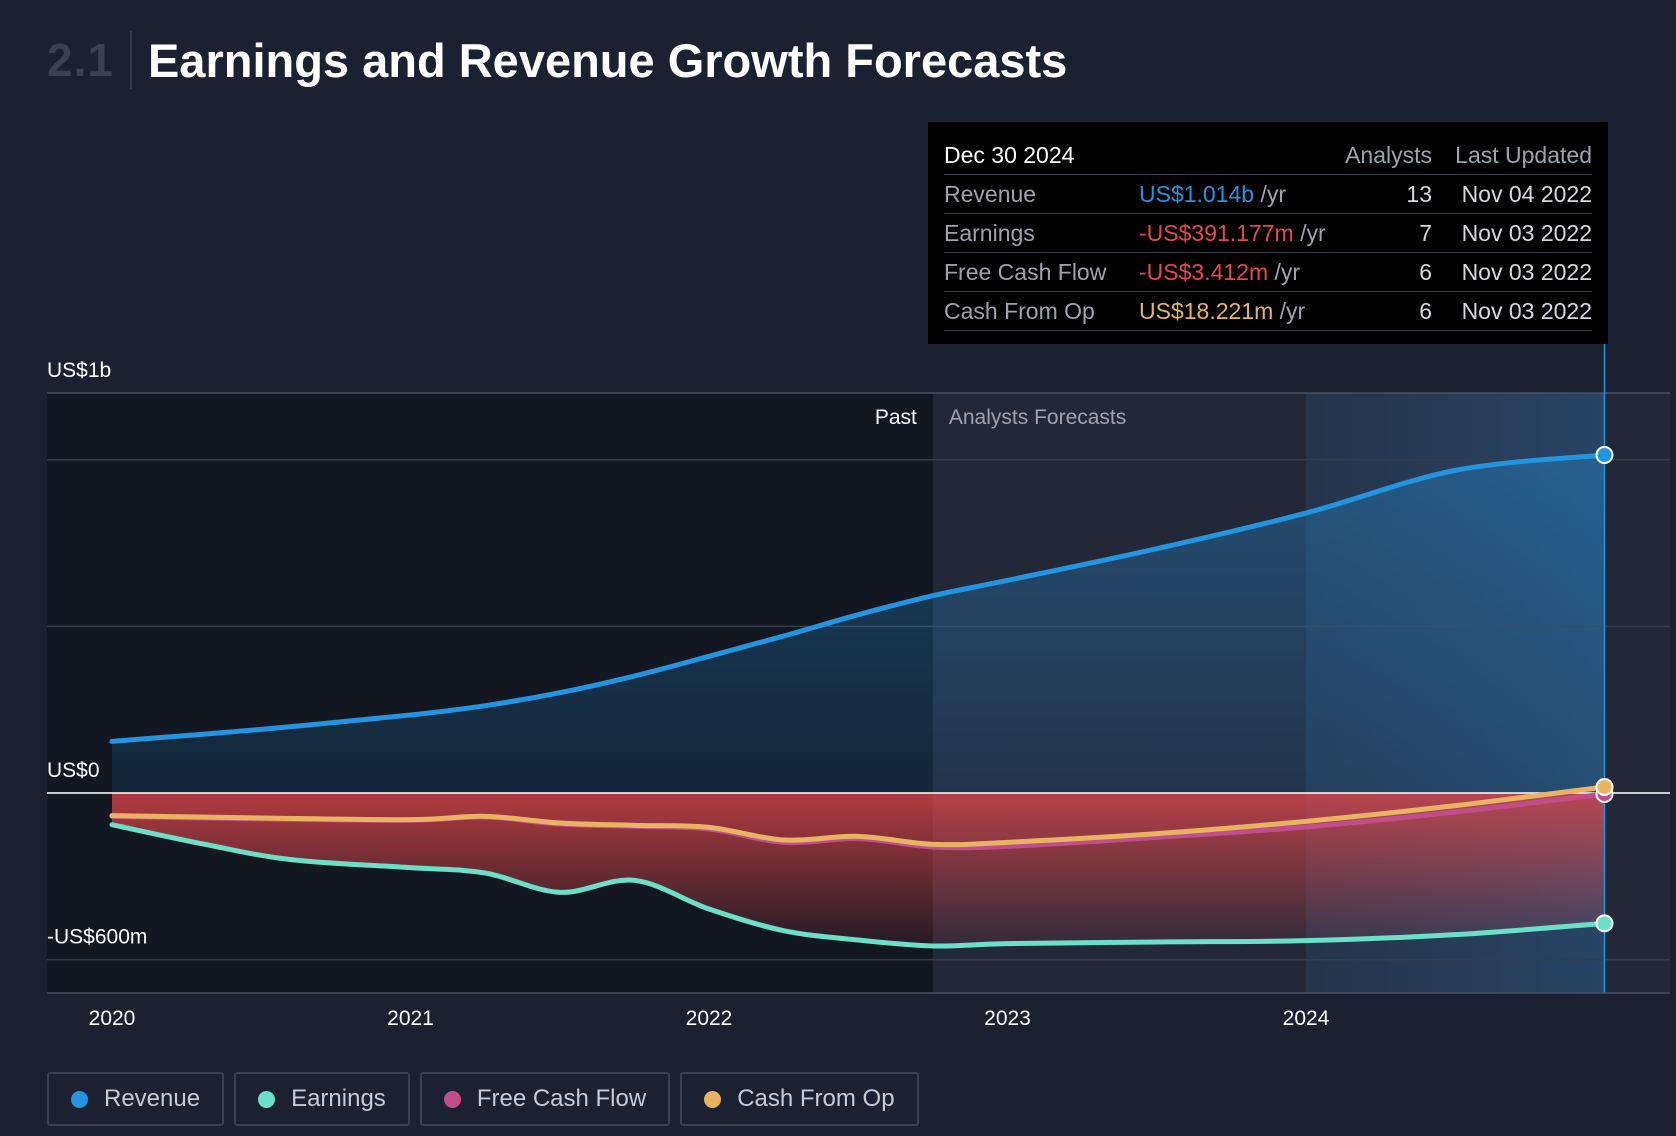 Image resolution: width=1676 pixels, height=1136 pixels. What do you see at coordinates (561, 1098) in the screenshot?
I see `legend-label: Free Cash Flow` at bounding box center [561, 1098].